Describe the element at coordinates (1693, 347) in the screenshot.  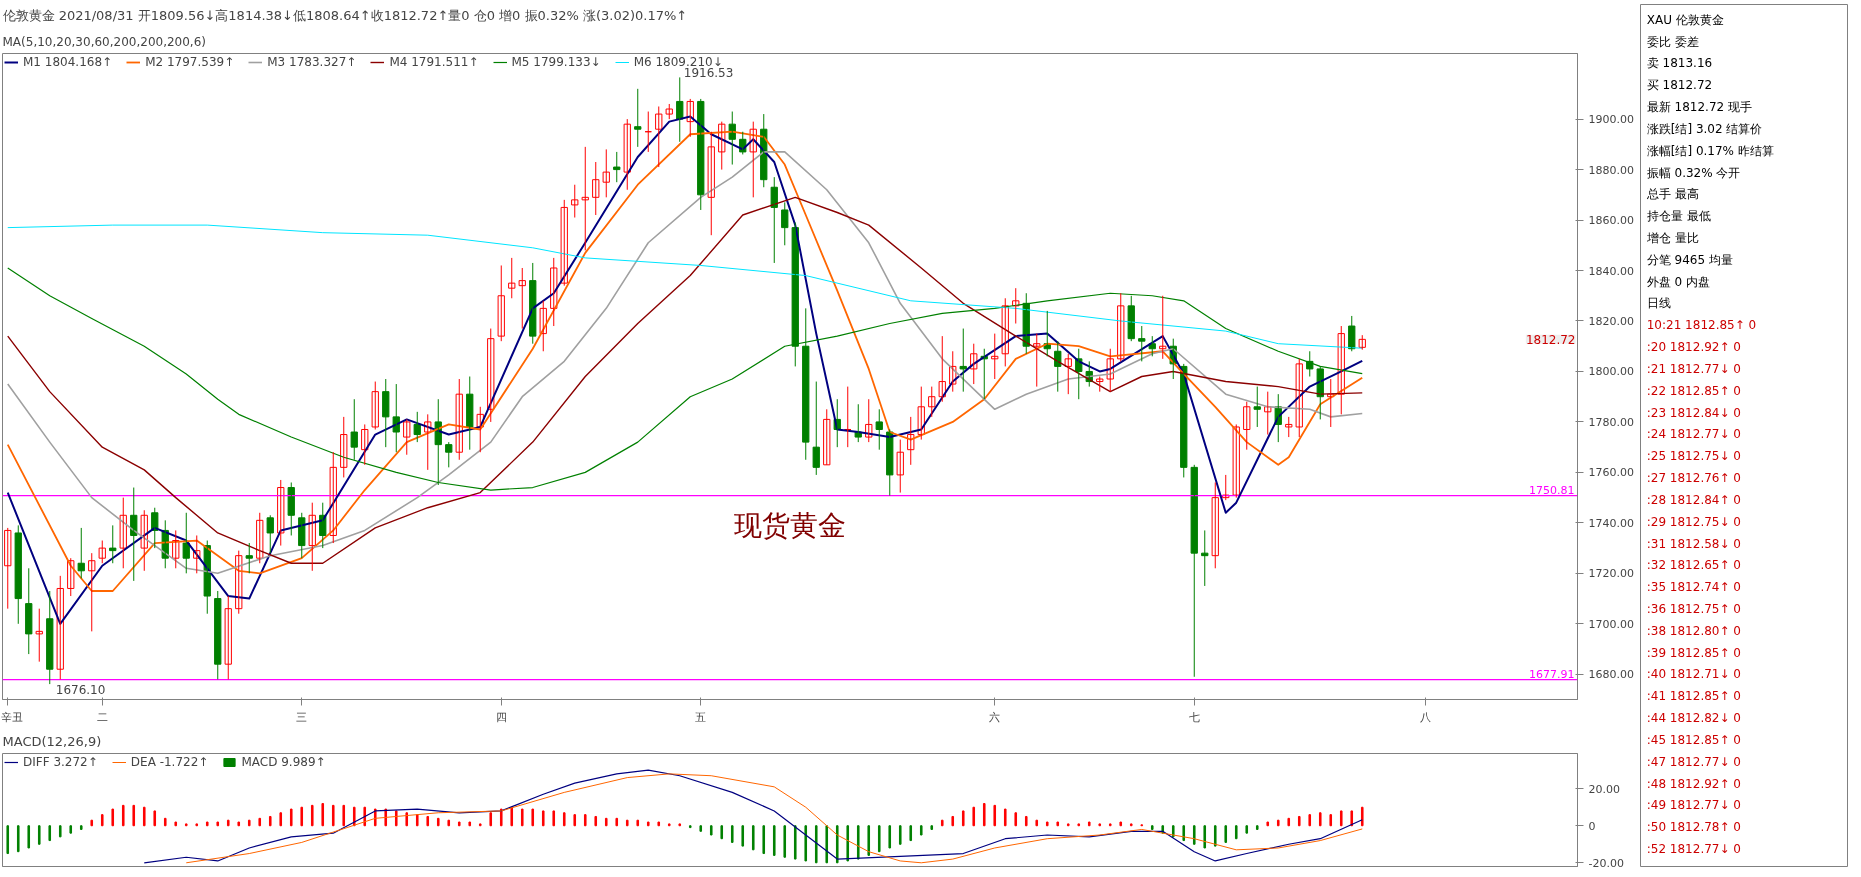
I see `text: :20 1812.92↑ 0` at that location.